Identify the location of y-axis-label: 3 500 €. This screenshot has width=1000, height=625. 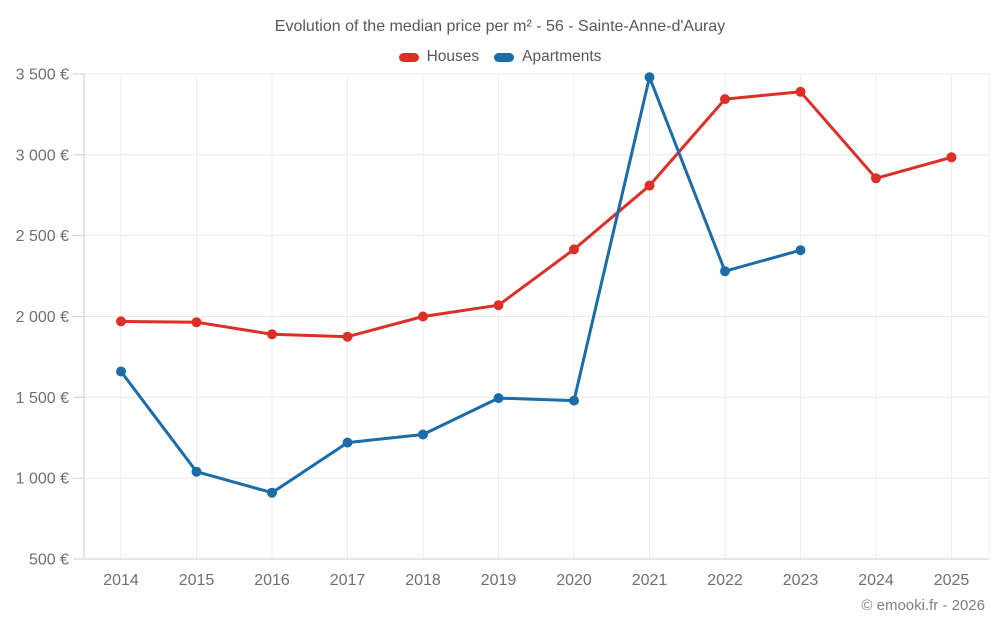
(42, 75).